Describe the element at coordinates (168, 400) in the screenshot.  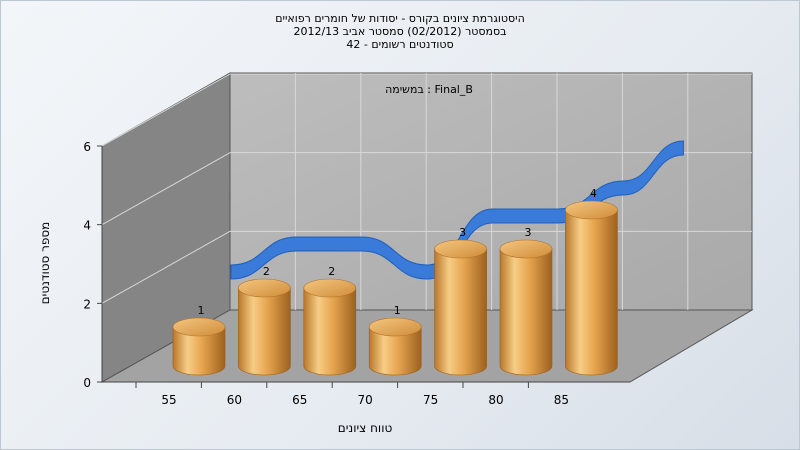
I see `x-tick-label: 55` at that location.